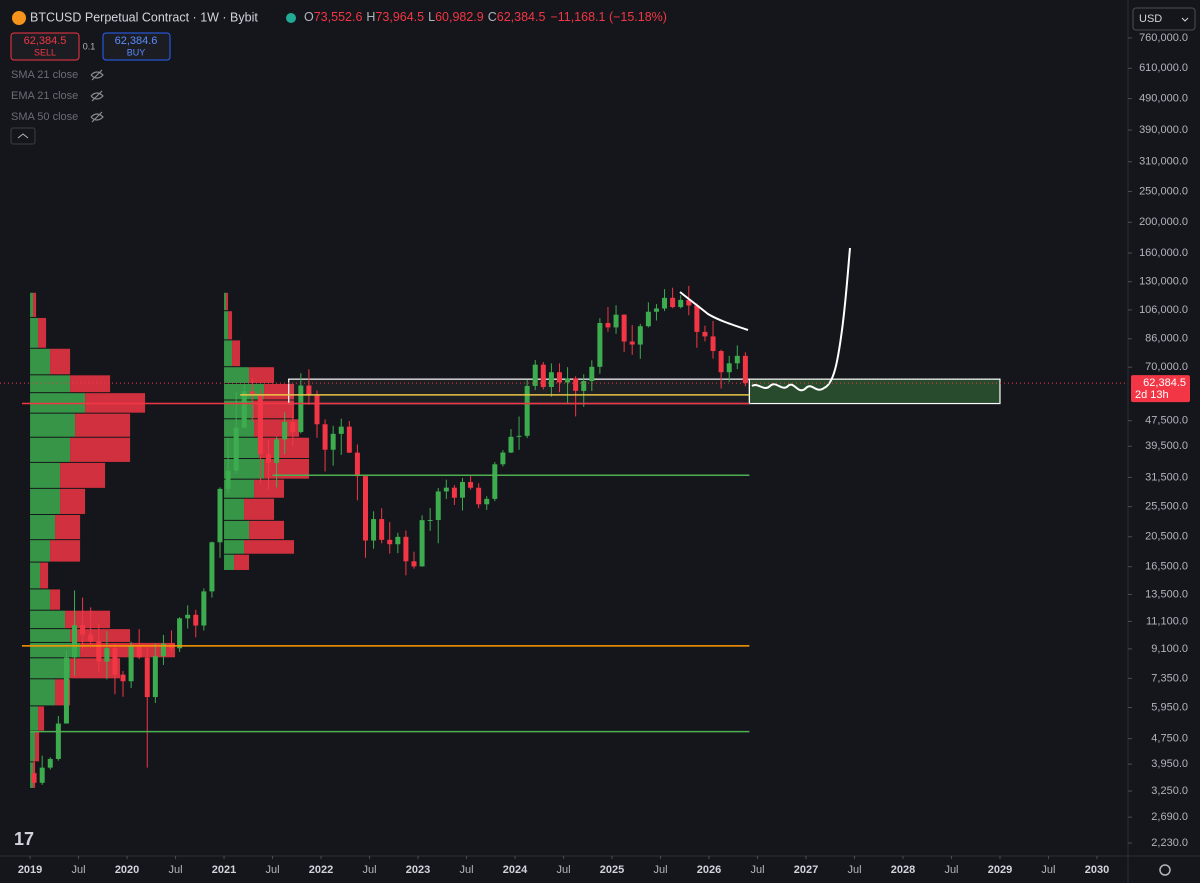  I want to click on y-tick-label: 390,000.0, so click(1163, 130).